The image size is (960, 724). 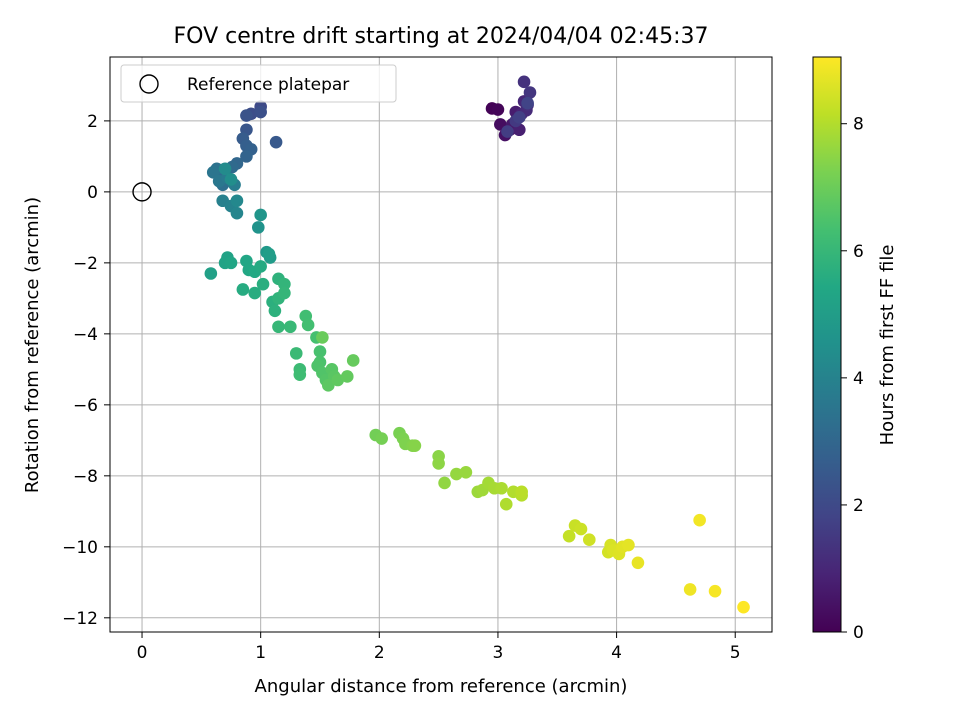 What do you see at coordinates (149, 84) in the screenshot?
I see `legend-reference-marker` at bounding box center [149, 84].